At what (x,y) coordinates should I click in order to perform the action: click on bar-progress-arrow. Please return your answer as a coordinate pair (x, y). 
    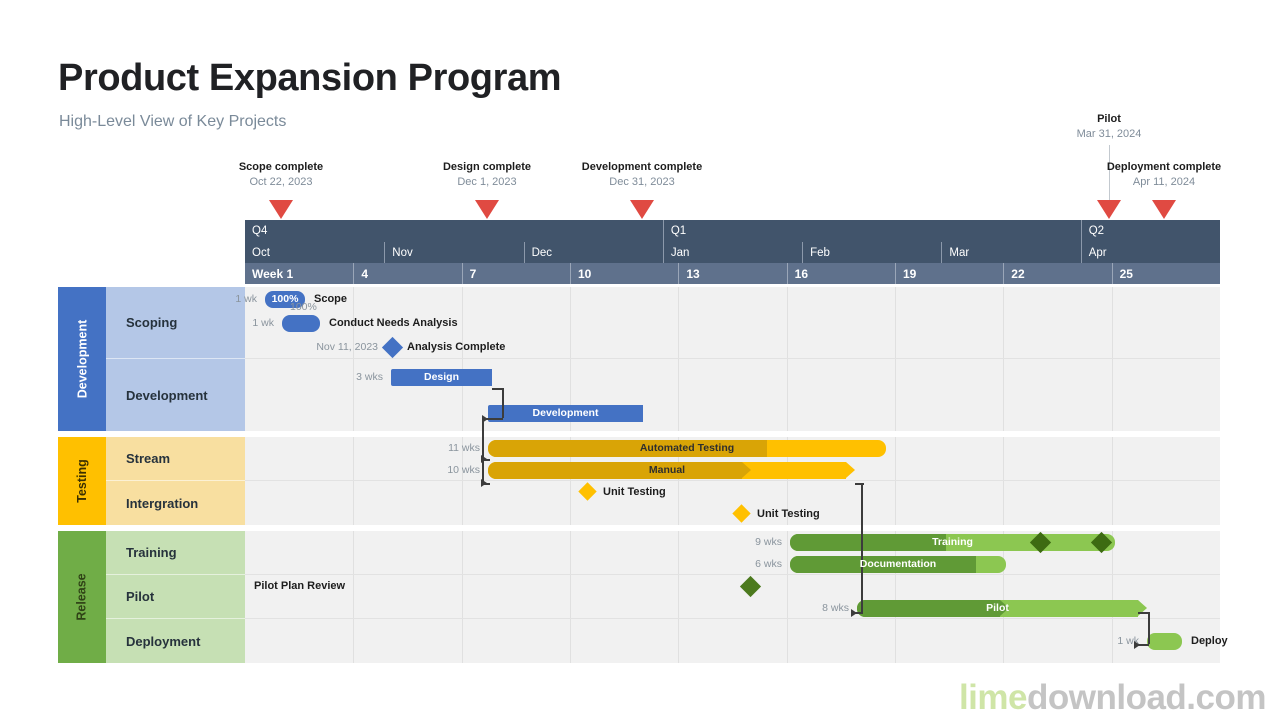
    Looking at the image, I should click on (747, 469).